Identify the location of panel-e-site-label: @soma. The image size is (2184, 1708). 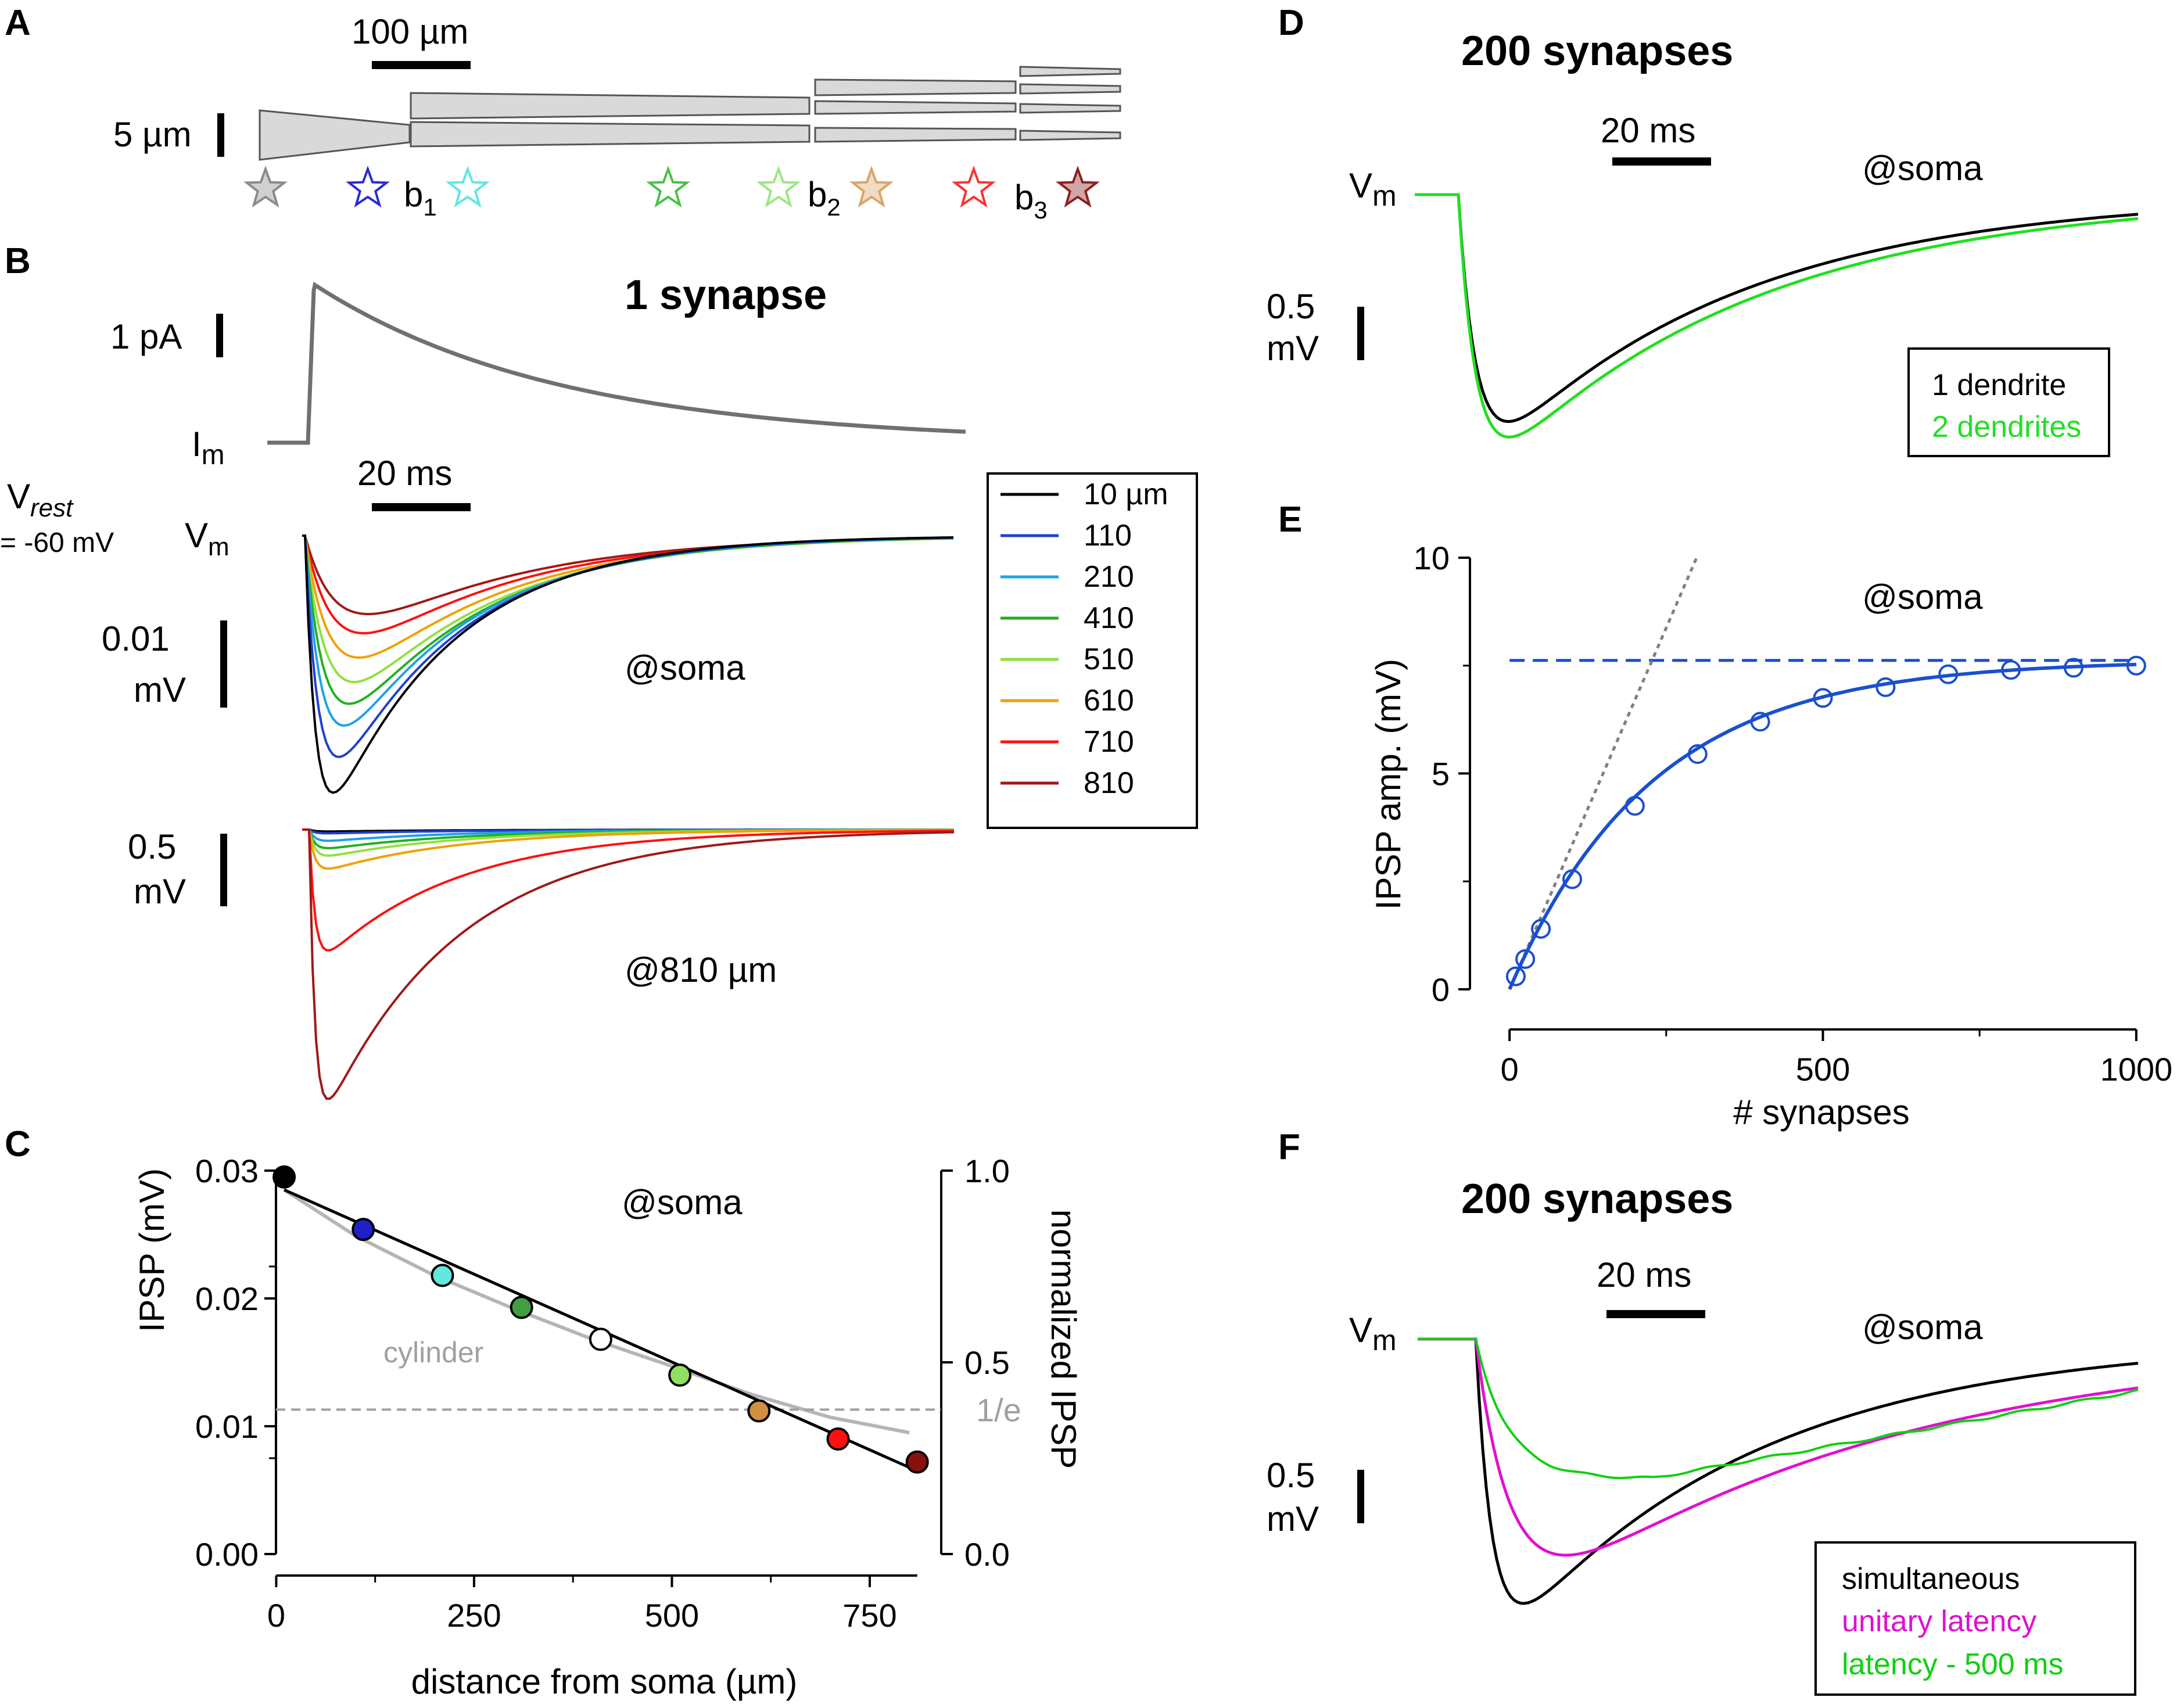
(1923, 596).